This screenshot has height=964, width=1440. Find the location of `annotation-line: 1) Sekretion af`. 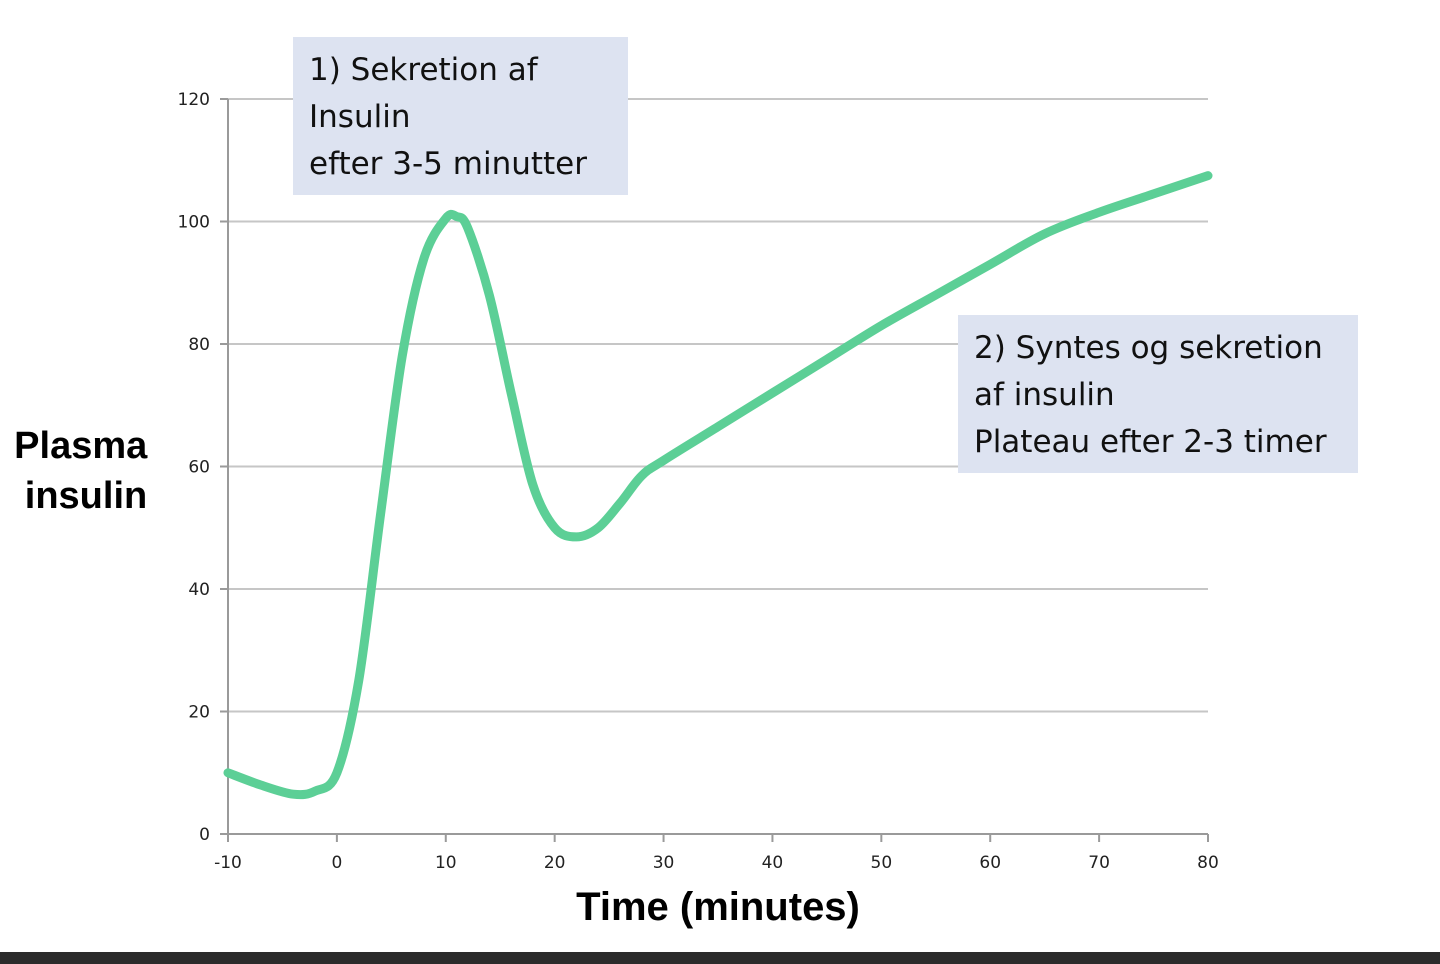

annotation-line: 1) Sekretion af is located at coordinates (423, 70).